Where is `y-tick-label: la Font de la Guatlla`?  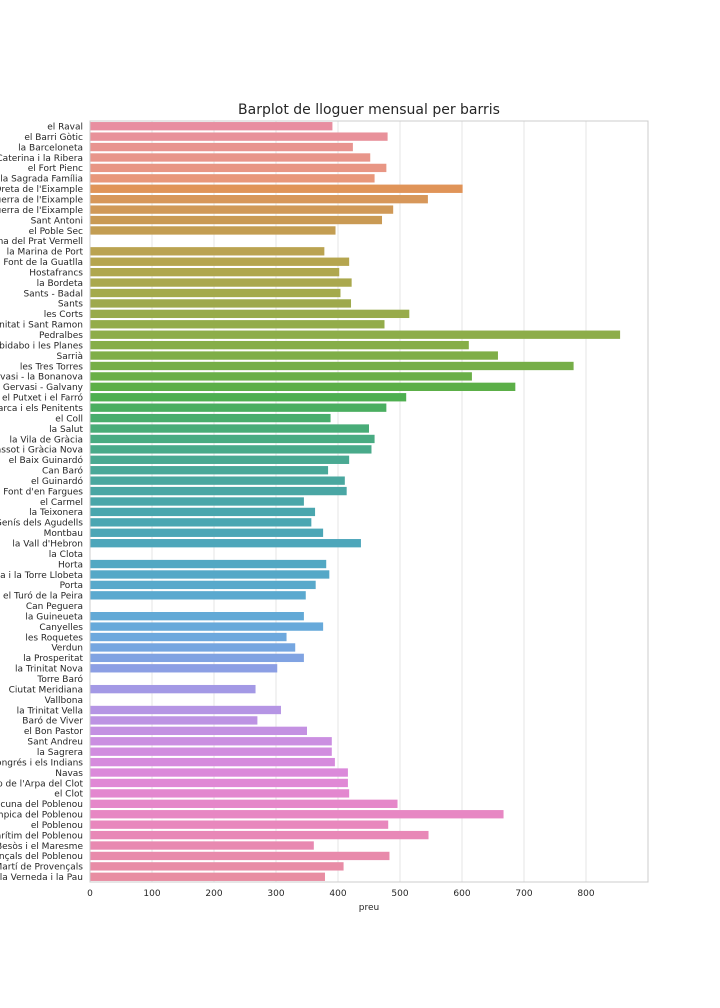
y-tick-label: la Font de la Guatlla is located at coordinates (41, 263).